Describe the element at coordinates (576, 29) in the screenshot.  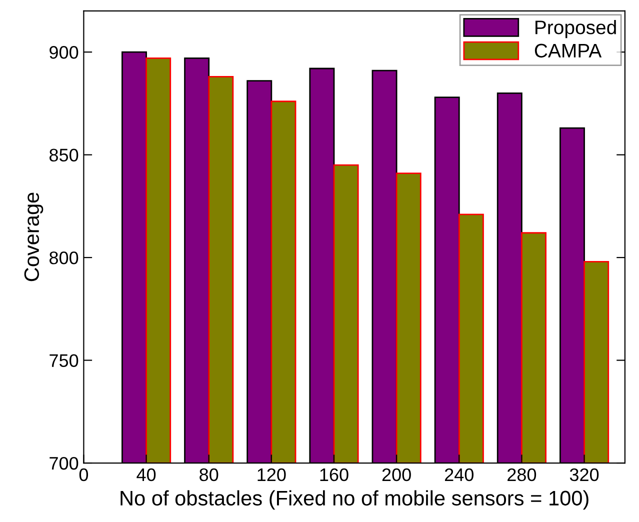
I see `legend-label: Proposed` at that location.